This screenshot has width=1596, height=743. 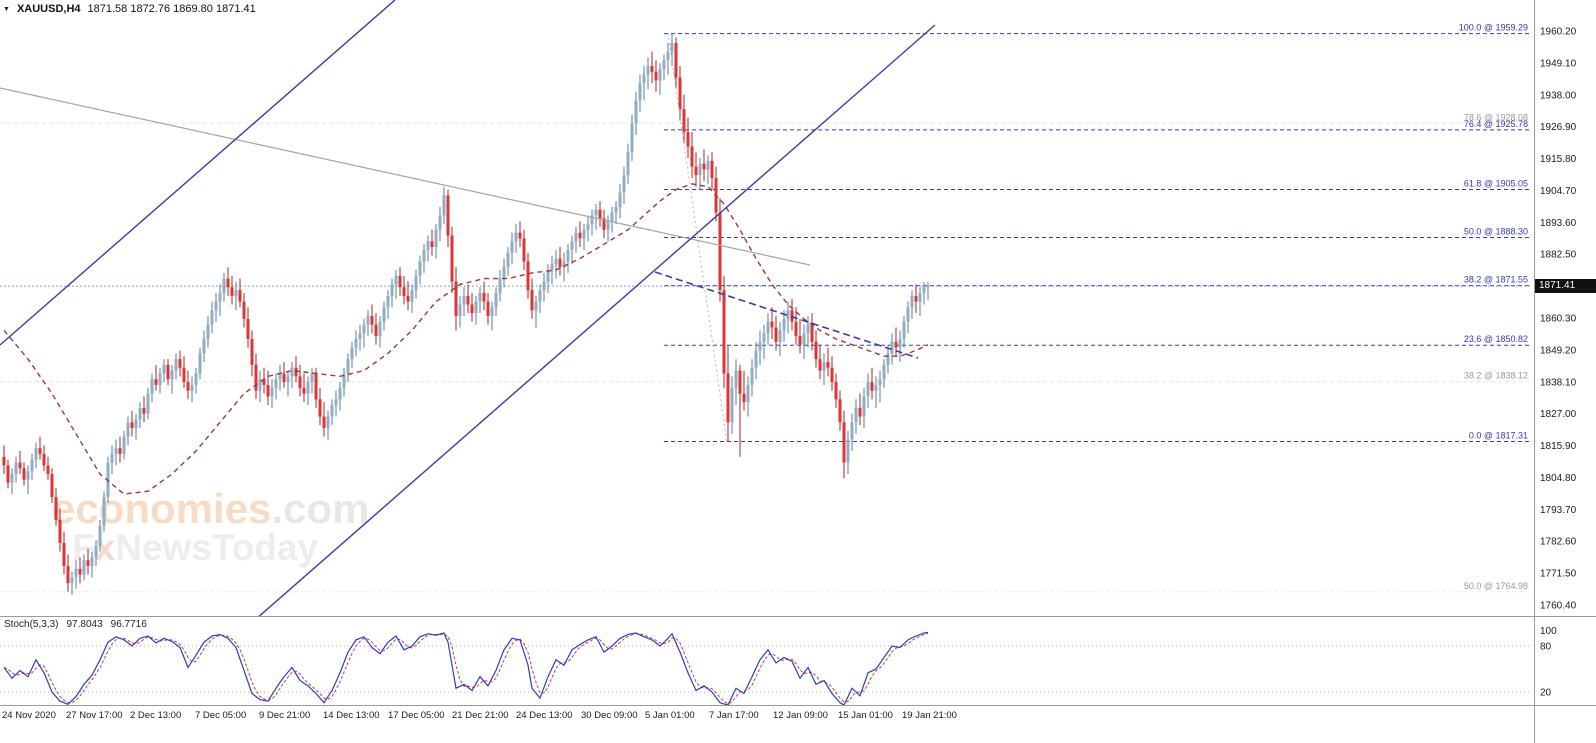 What do you see at coordinates (1496, 124) in the screenshot?
I see `fib-level-label: 76.4 @ 1925.78` at bounding box center [1496, 124].